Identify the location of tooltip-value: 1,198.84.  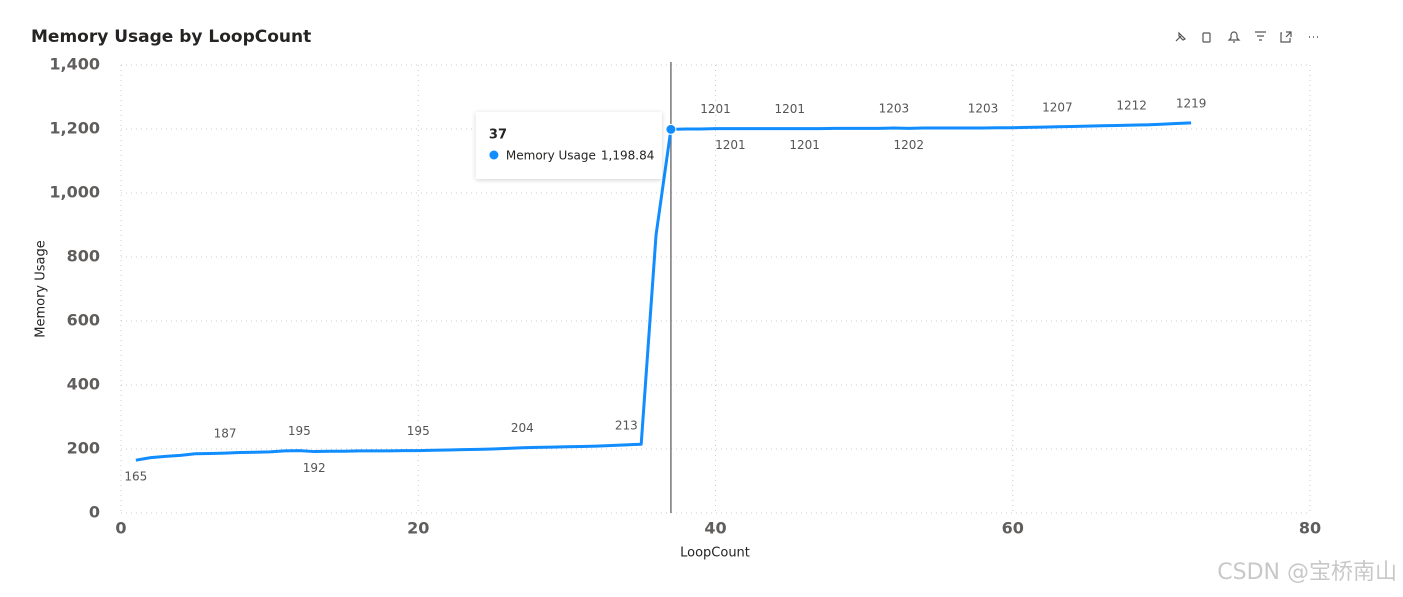
(627, 156).